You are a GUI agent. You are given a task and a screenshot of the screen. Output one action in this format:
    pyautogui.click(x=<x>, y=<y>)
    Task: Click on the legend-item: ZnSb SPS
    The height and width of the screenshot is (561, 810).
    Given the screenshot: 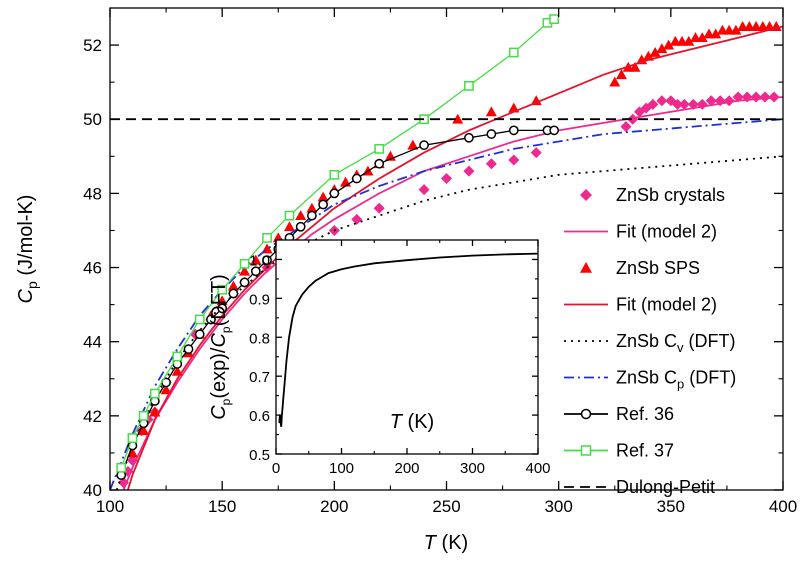 What is the action you would take?
    pyautogui.click(x=640, y=268)
    